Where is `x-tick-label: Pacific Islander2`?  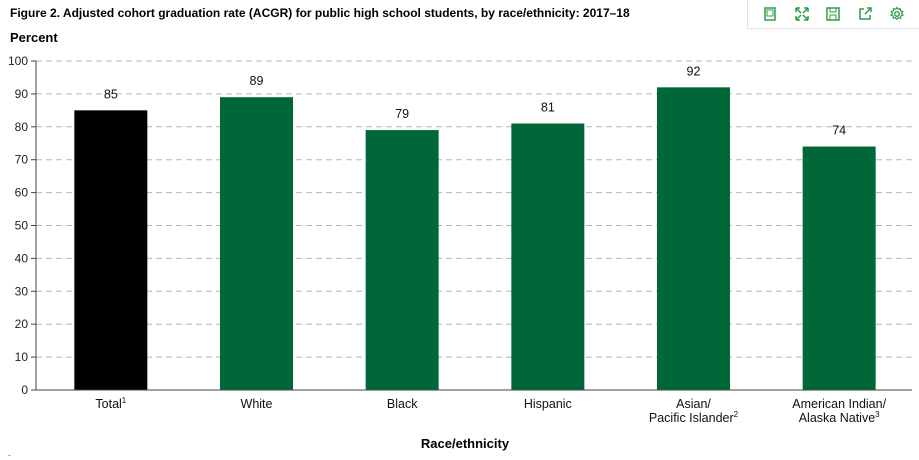 x-tick-label: Pacific Islander2 is located at coordinates (694, 417).